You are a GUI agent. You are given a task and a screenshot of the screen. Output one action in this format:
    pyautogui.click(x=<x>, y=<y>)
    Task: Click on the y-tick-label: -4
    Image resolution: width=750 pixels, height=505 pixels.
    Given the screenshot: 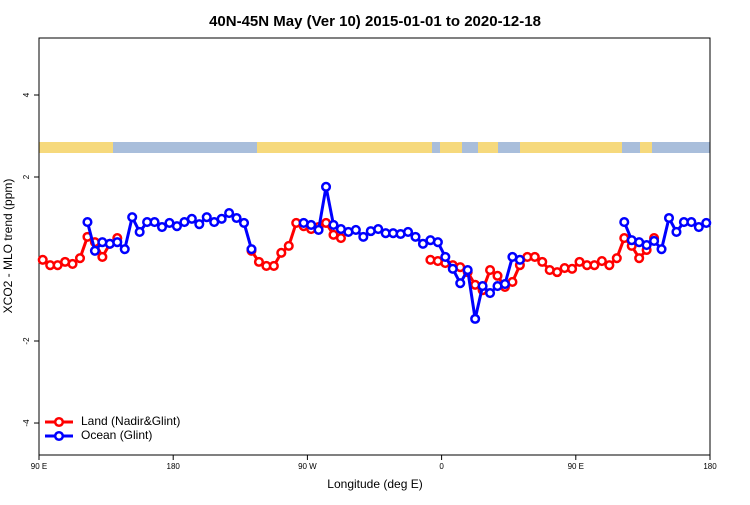 What is the action you would take?
    pyautogui.click(x=26, y=423)
    